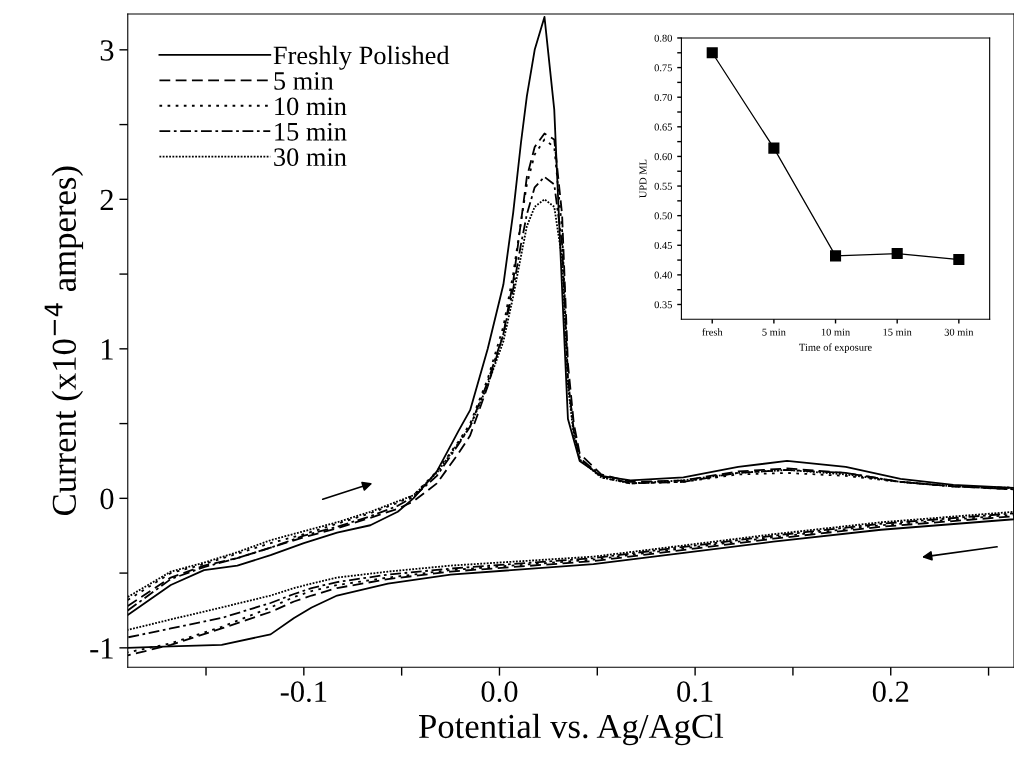  Describe the element at coordinates (303, 692) in the screenshot. I see `x-tick-label: -0.1` at that location.